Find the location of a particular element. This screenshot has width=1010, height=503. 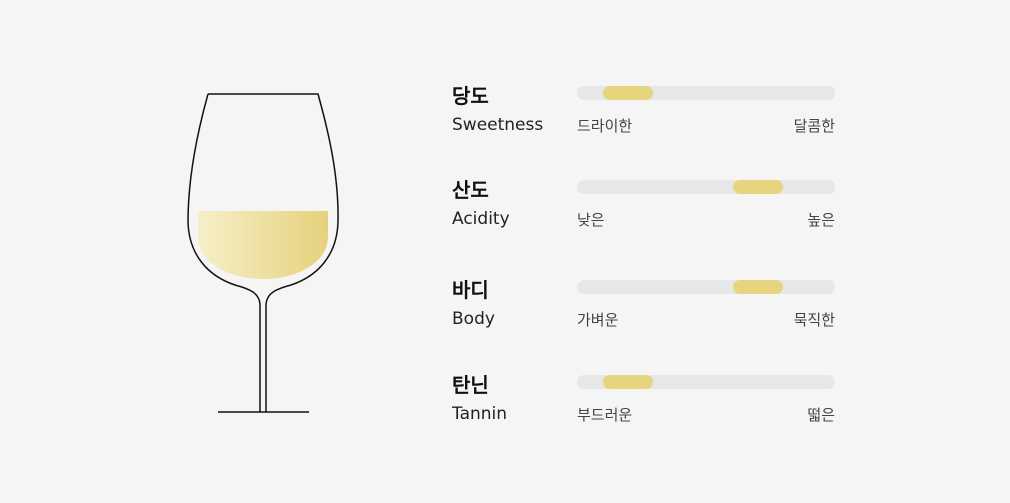

acidity-scale-min-label: 낮은 is located at coordinates (591, 220).